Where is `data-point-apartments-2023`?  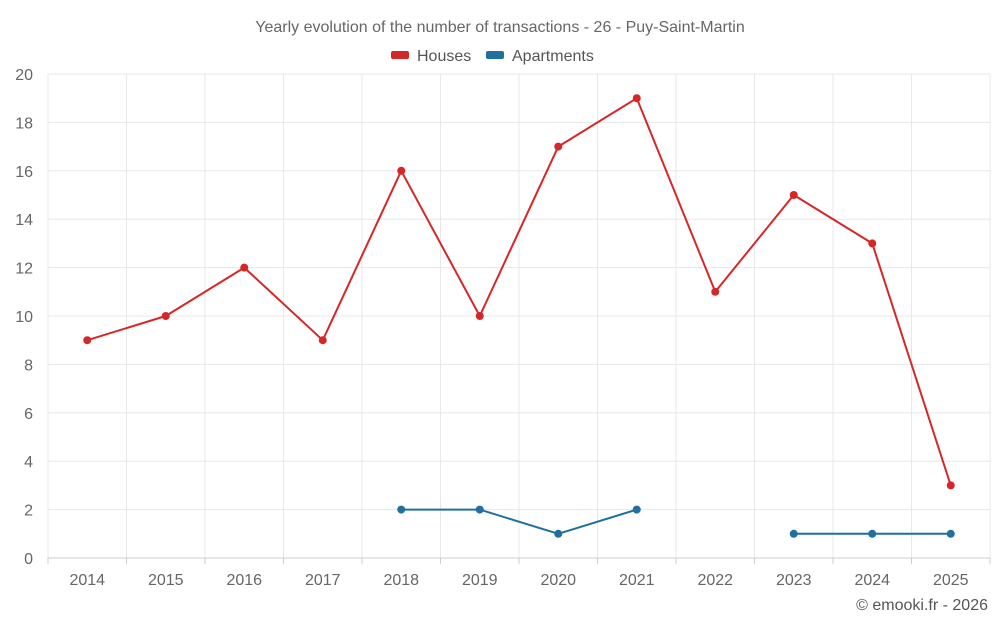 data-point-apartments-2023 is located at coordinates (793, 533).